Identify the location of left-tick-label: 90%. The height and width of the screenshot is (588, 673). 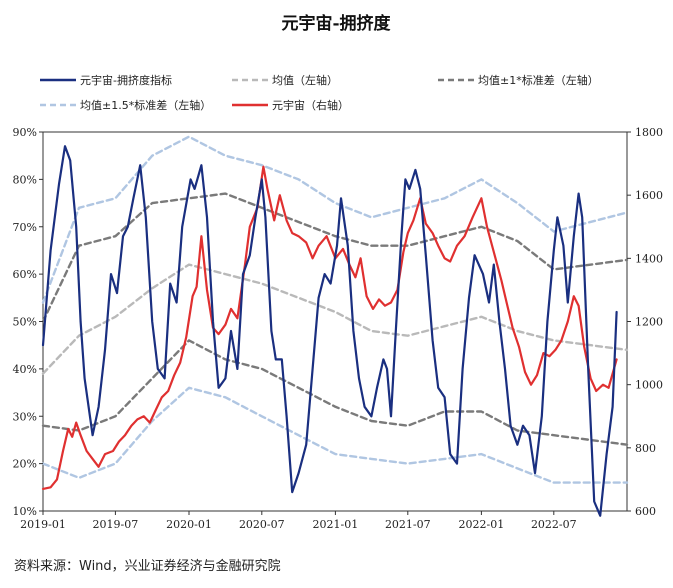
(25, 132).